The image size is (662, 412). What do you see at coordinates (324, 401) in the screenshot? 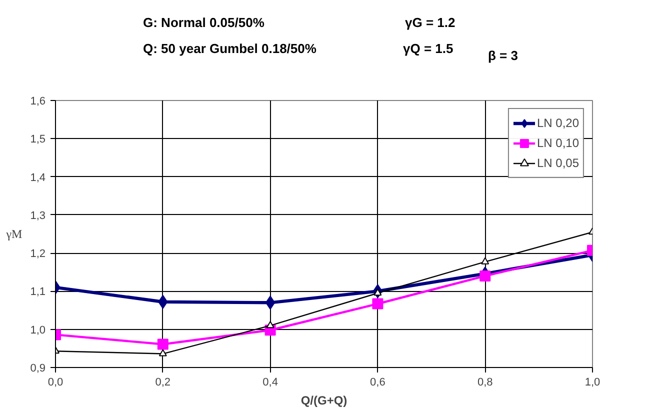
I see `x-axis-title: Q/(G+Q)` at bounding box center [324, 401].